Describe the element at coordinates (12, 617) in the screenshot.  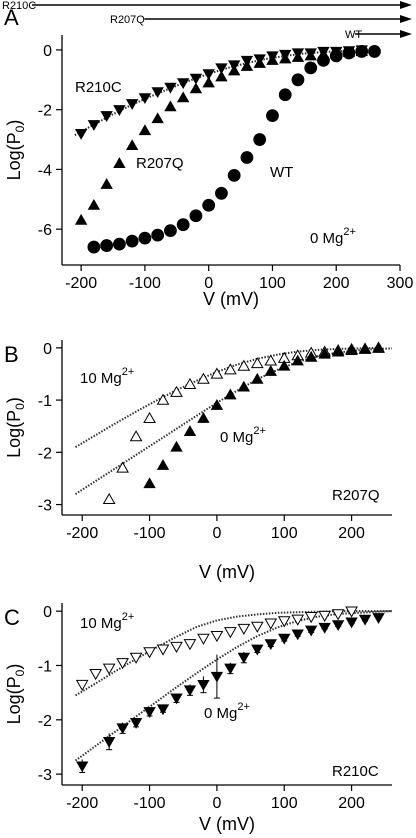
I see `panel-letter: C` at that location.